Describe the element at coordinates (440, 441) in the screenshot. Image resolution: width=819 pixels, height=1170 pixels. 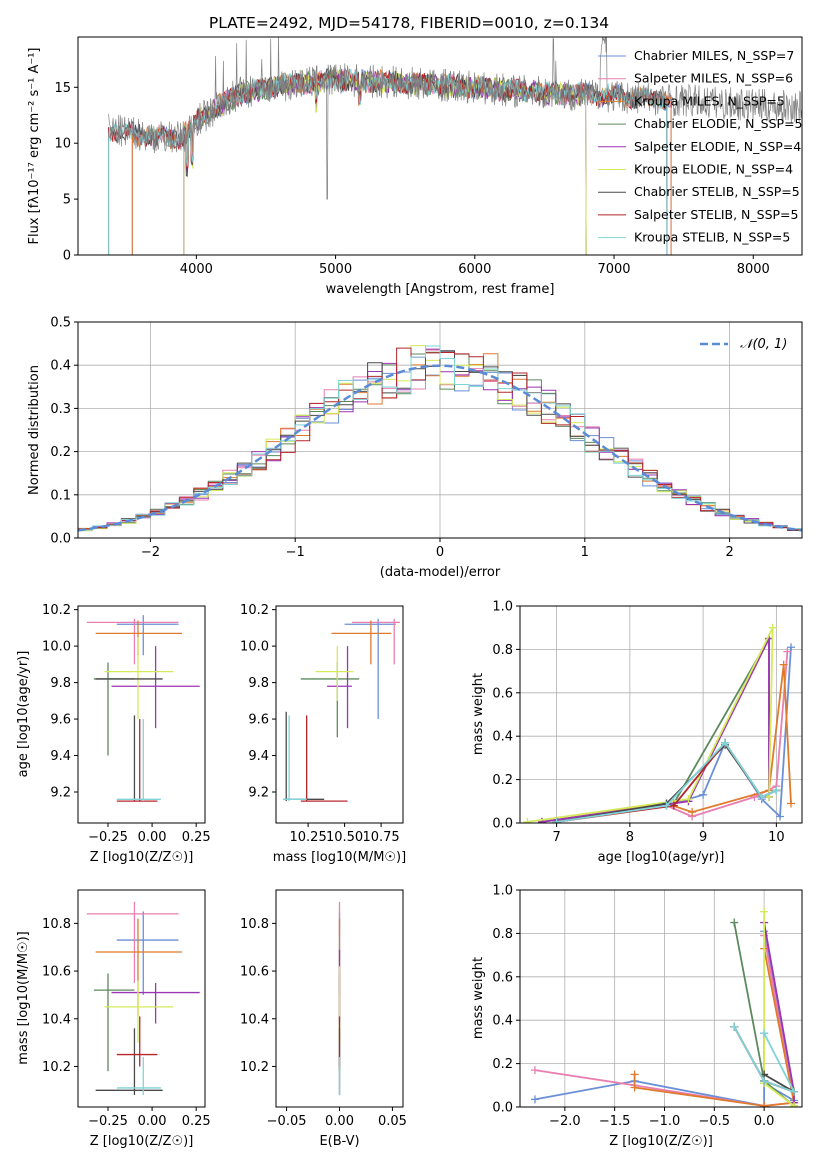
I see `residual-histograms` at that location.